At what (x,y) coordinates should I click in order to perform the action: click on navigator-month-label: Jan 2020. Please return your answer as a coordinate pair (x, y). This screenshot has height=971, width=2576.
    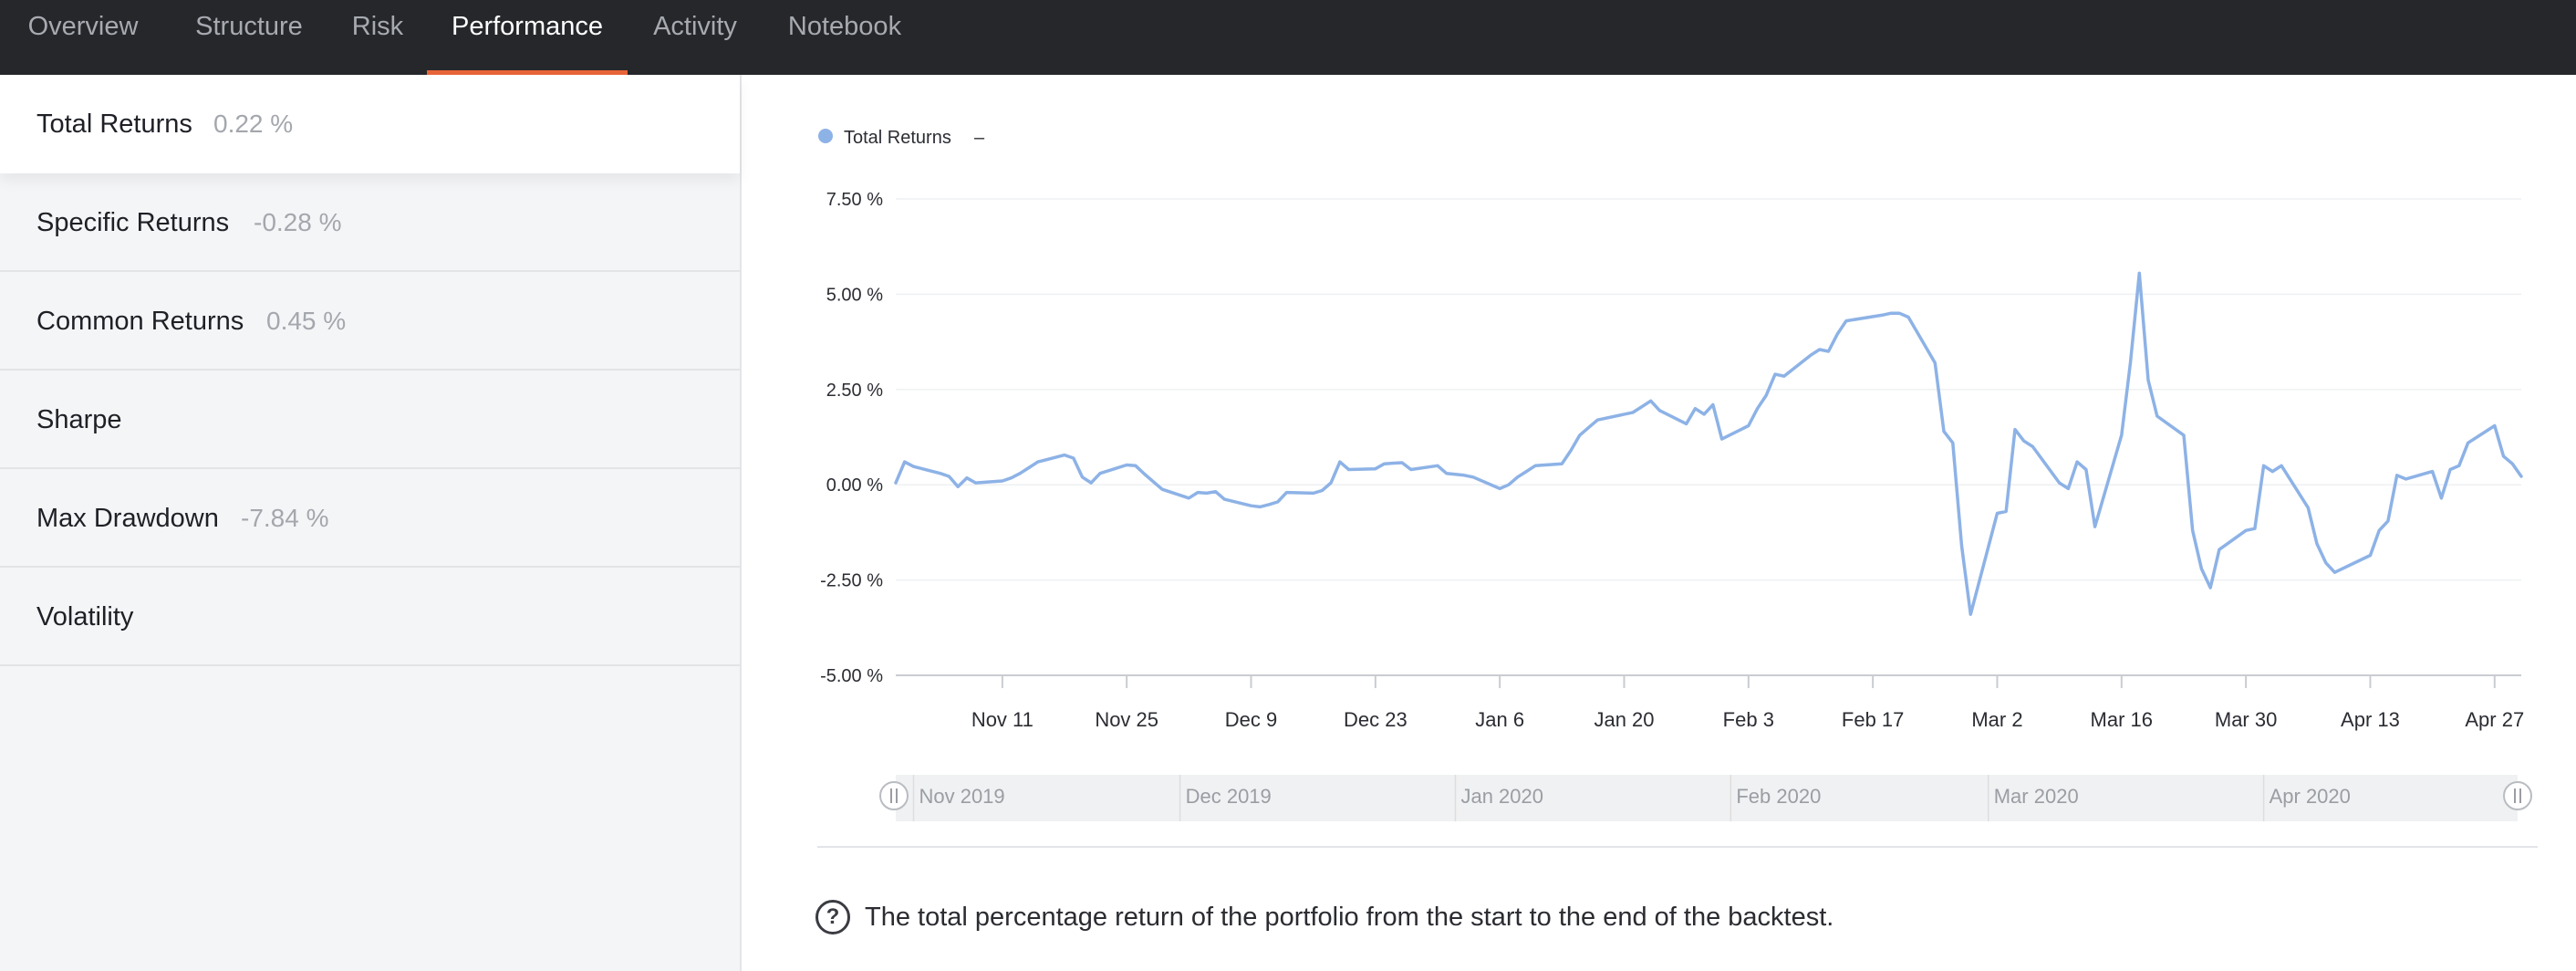
    Looking at the image, I should click on (1501, 797).